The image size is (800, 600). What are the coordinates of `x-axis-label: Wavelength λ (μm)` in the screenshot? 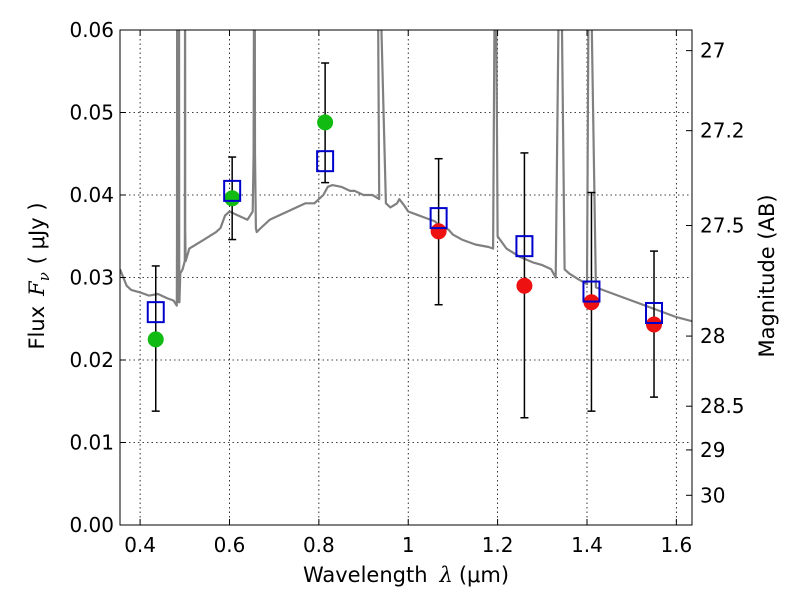 It's located at (406, 575).